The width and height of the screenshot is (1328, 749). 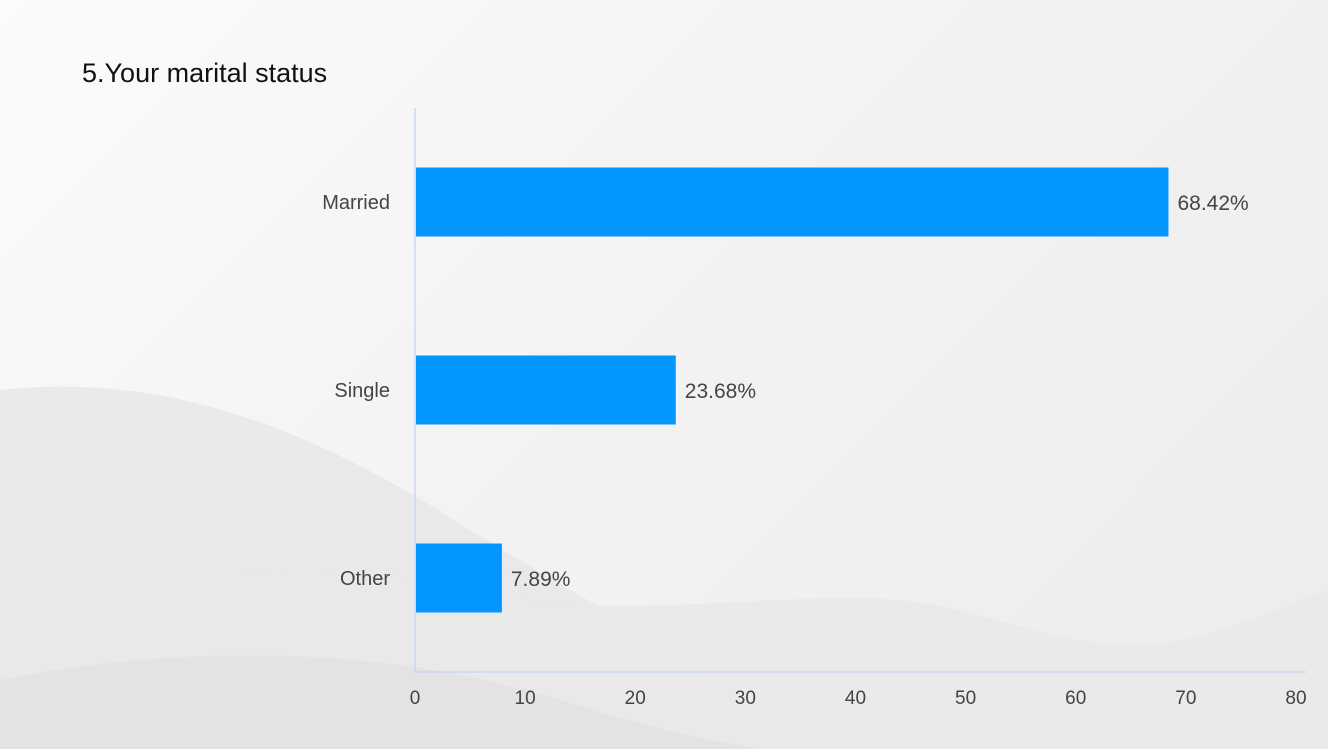 What do you see at coordinates (1075, 698) in the screenshot?
I see `x-tick-label: 60` at bounding box center [1075, 698].